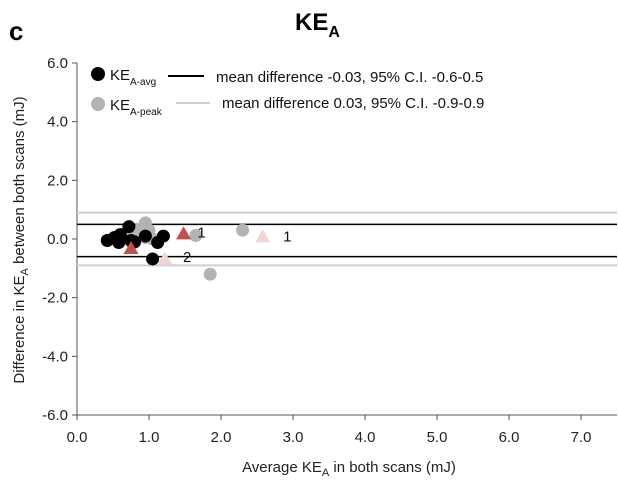 This screenshot has width=618, height=482. What do you see at coordinates (349, 469) in the screenshot?
I see `x-axis-label: Average KEA in both scans (mJ)` at bounding box center [349, 469].